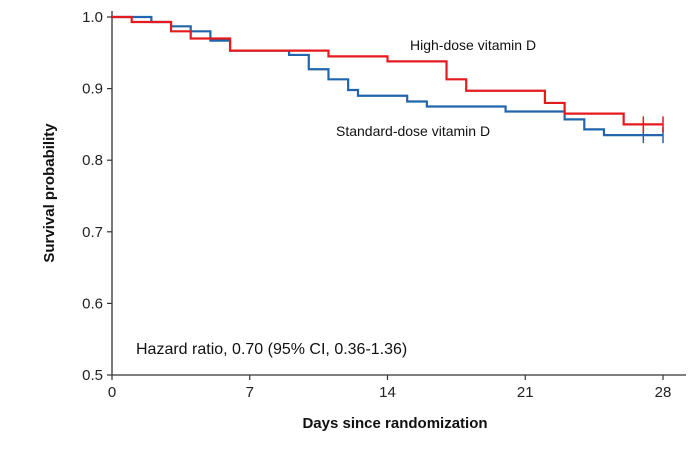 Image resolution: width=690 pixels, height=450 pixels. I want to click on x-tick-label: 21, so click(525, 392).